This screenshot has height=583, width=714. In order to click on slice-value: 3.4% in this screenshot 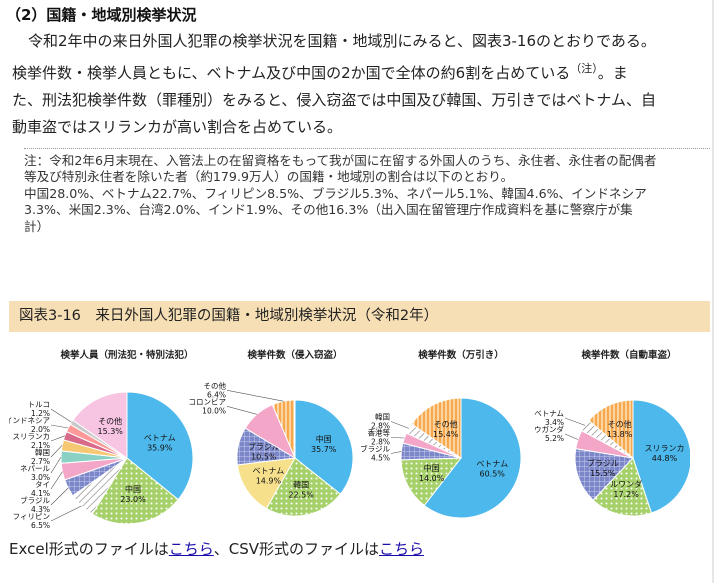, I will do `click(554, 422)`.